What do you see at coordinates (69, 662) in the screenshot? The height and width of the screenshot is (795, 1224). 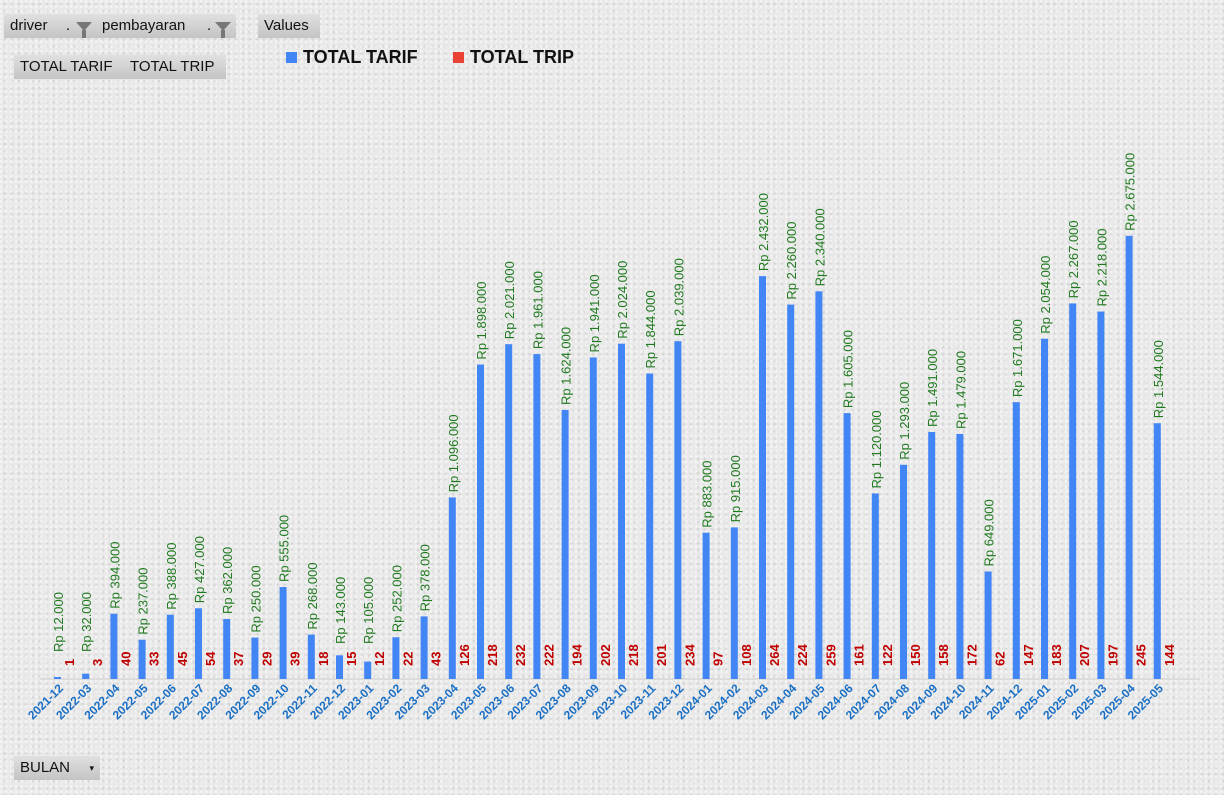 I see `data-label-trip: 1` at bounding box center [69, 662].